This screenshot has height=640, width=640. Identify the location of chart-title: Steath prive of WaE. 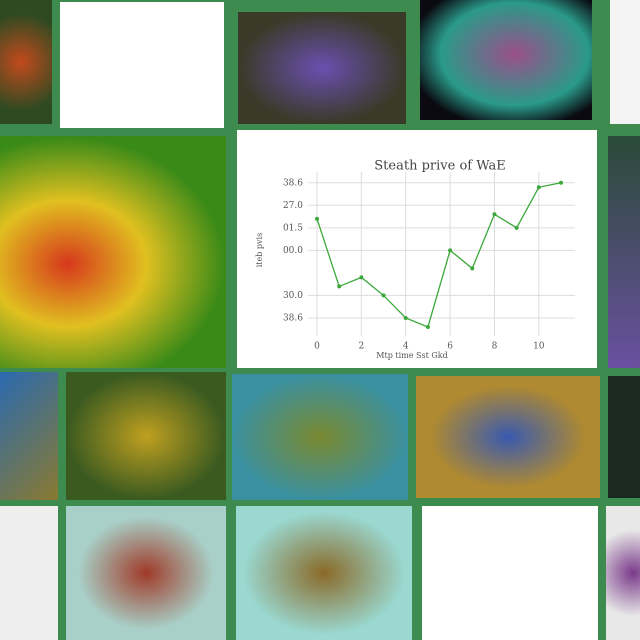
(439, 166).